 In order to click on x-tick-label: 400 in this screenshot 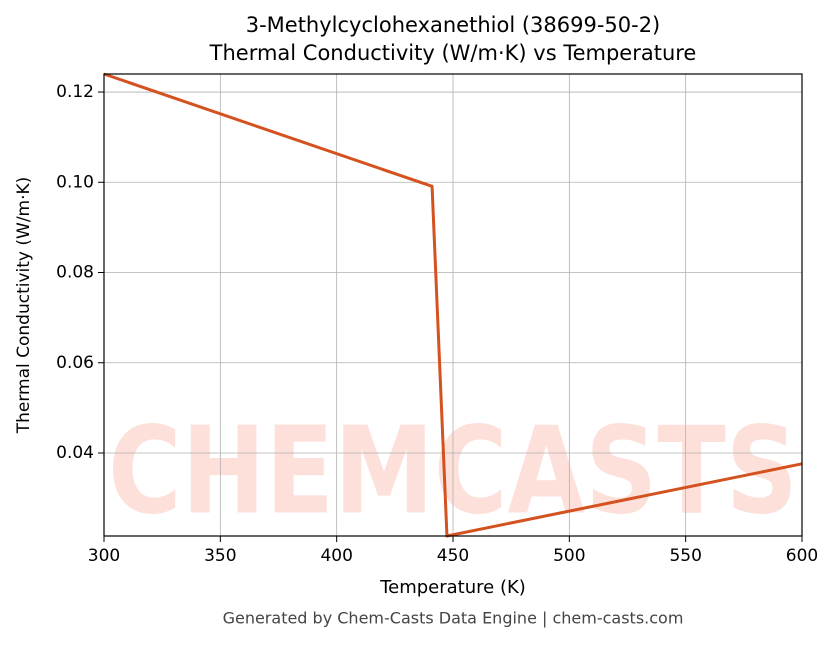, I will do `click(336, 556)`.